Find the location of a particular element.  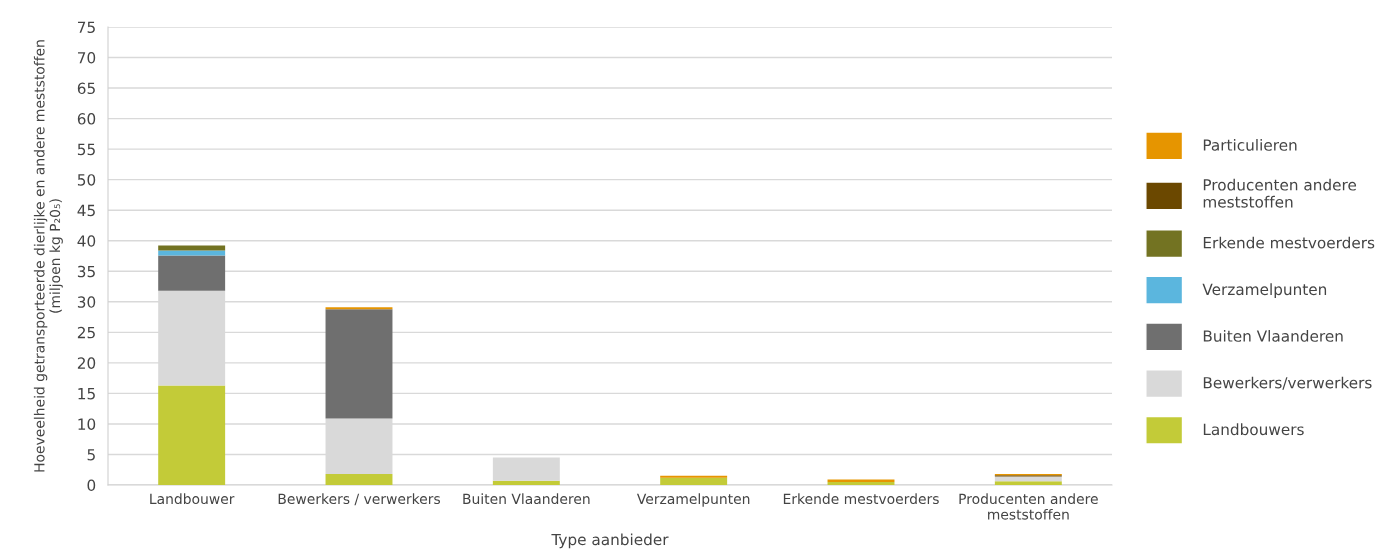

x-tick-label: Landbouwer is located at coordinates (192, 499).